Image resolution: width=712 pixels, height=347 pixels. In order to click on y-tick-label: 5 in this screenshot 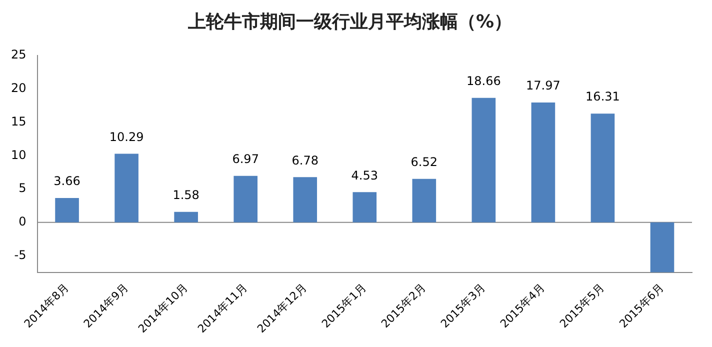, I will do `click(22, 188)`.